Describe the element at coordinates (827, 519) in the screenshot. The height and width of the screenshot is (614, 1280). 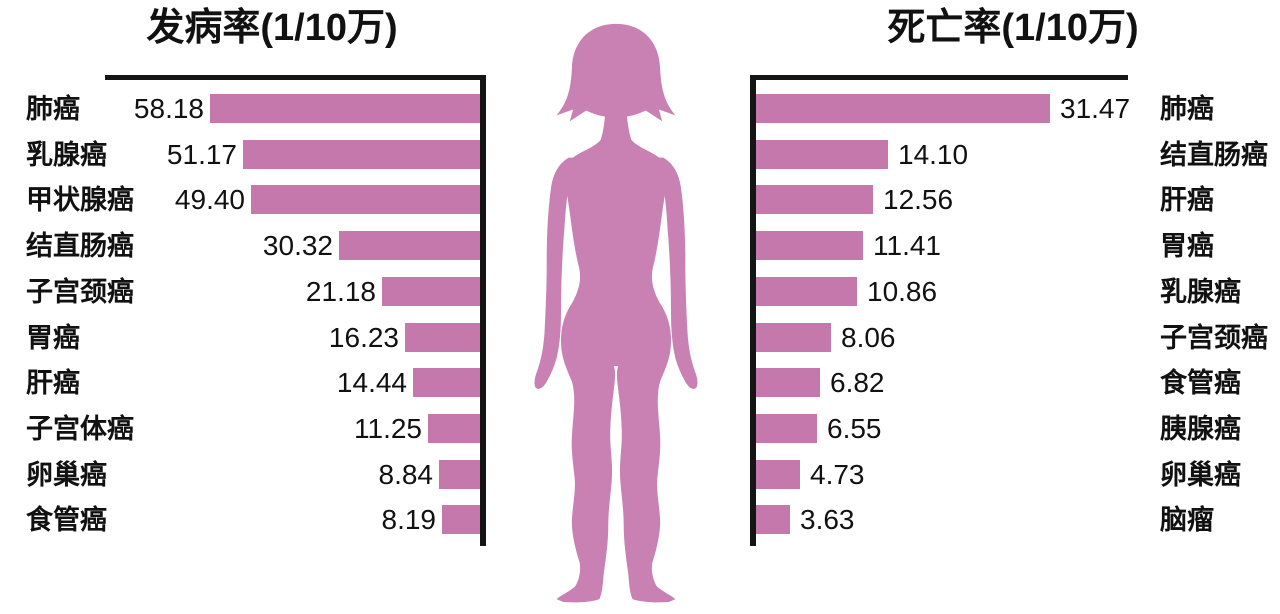
I see `bar-value-label: 3.63` at that location.